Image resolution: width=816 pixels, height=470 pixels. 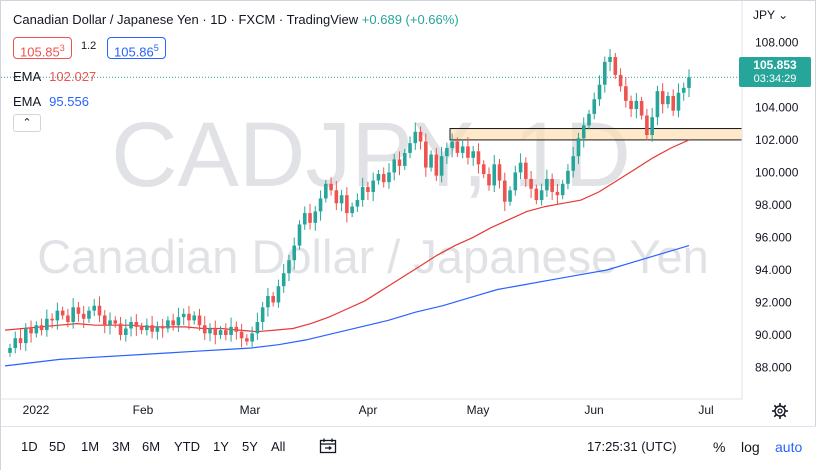 I want to click on ema-legend-fast: EMA 102.027, so click(x=54, y=76).